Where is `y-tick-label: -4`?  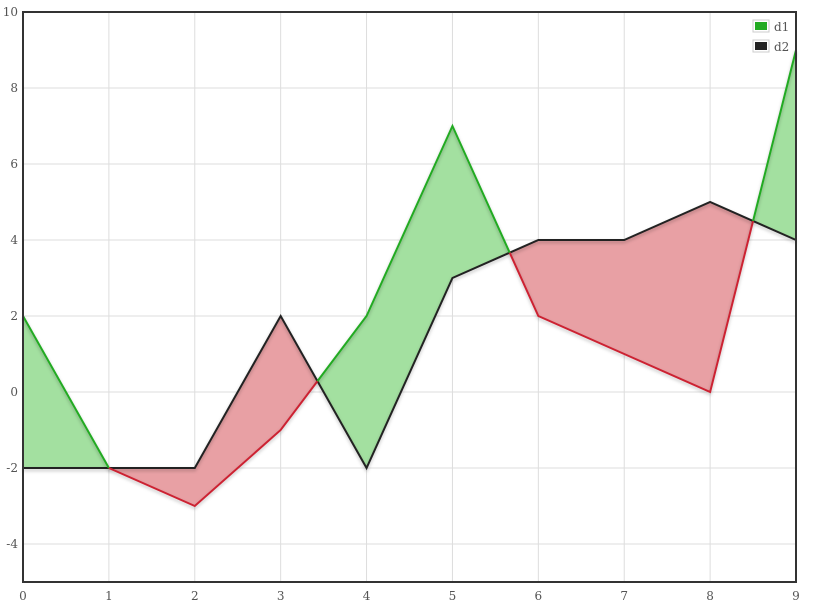 y-tick-label: -4 is located at coordinates (12, 544).